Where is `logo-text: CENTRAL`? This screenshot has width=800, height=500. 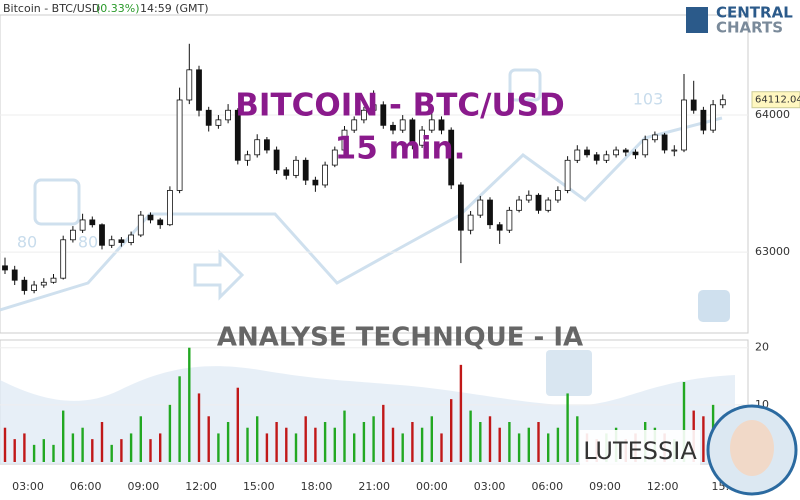 logo-text: CENTRAL is located at coordinates (754, 13).